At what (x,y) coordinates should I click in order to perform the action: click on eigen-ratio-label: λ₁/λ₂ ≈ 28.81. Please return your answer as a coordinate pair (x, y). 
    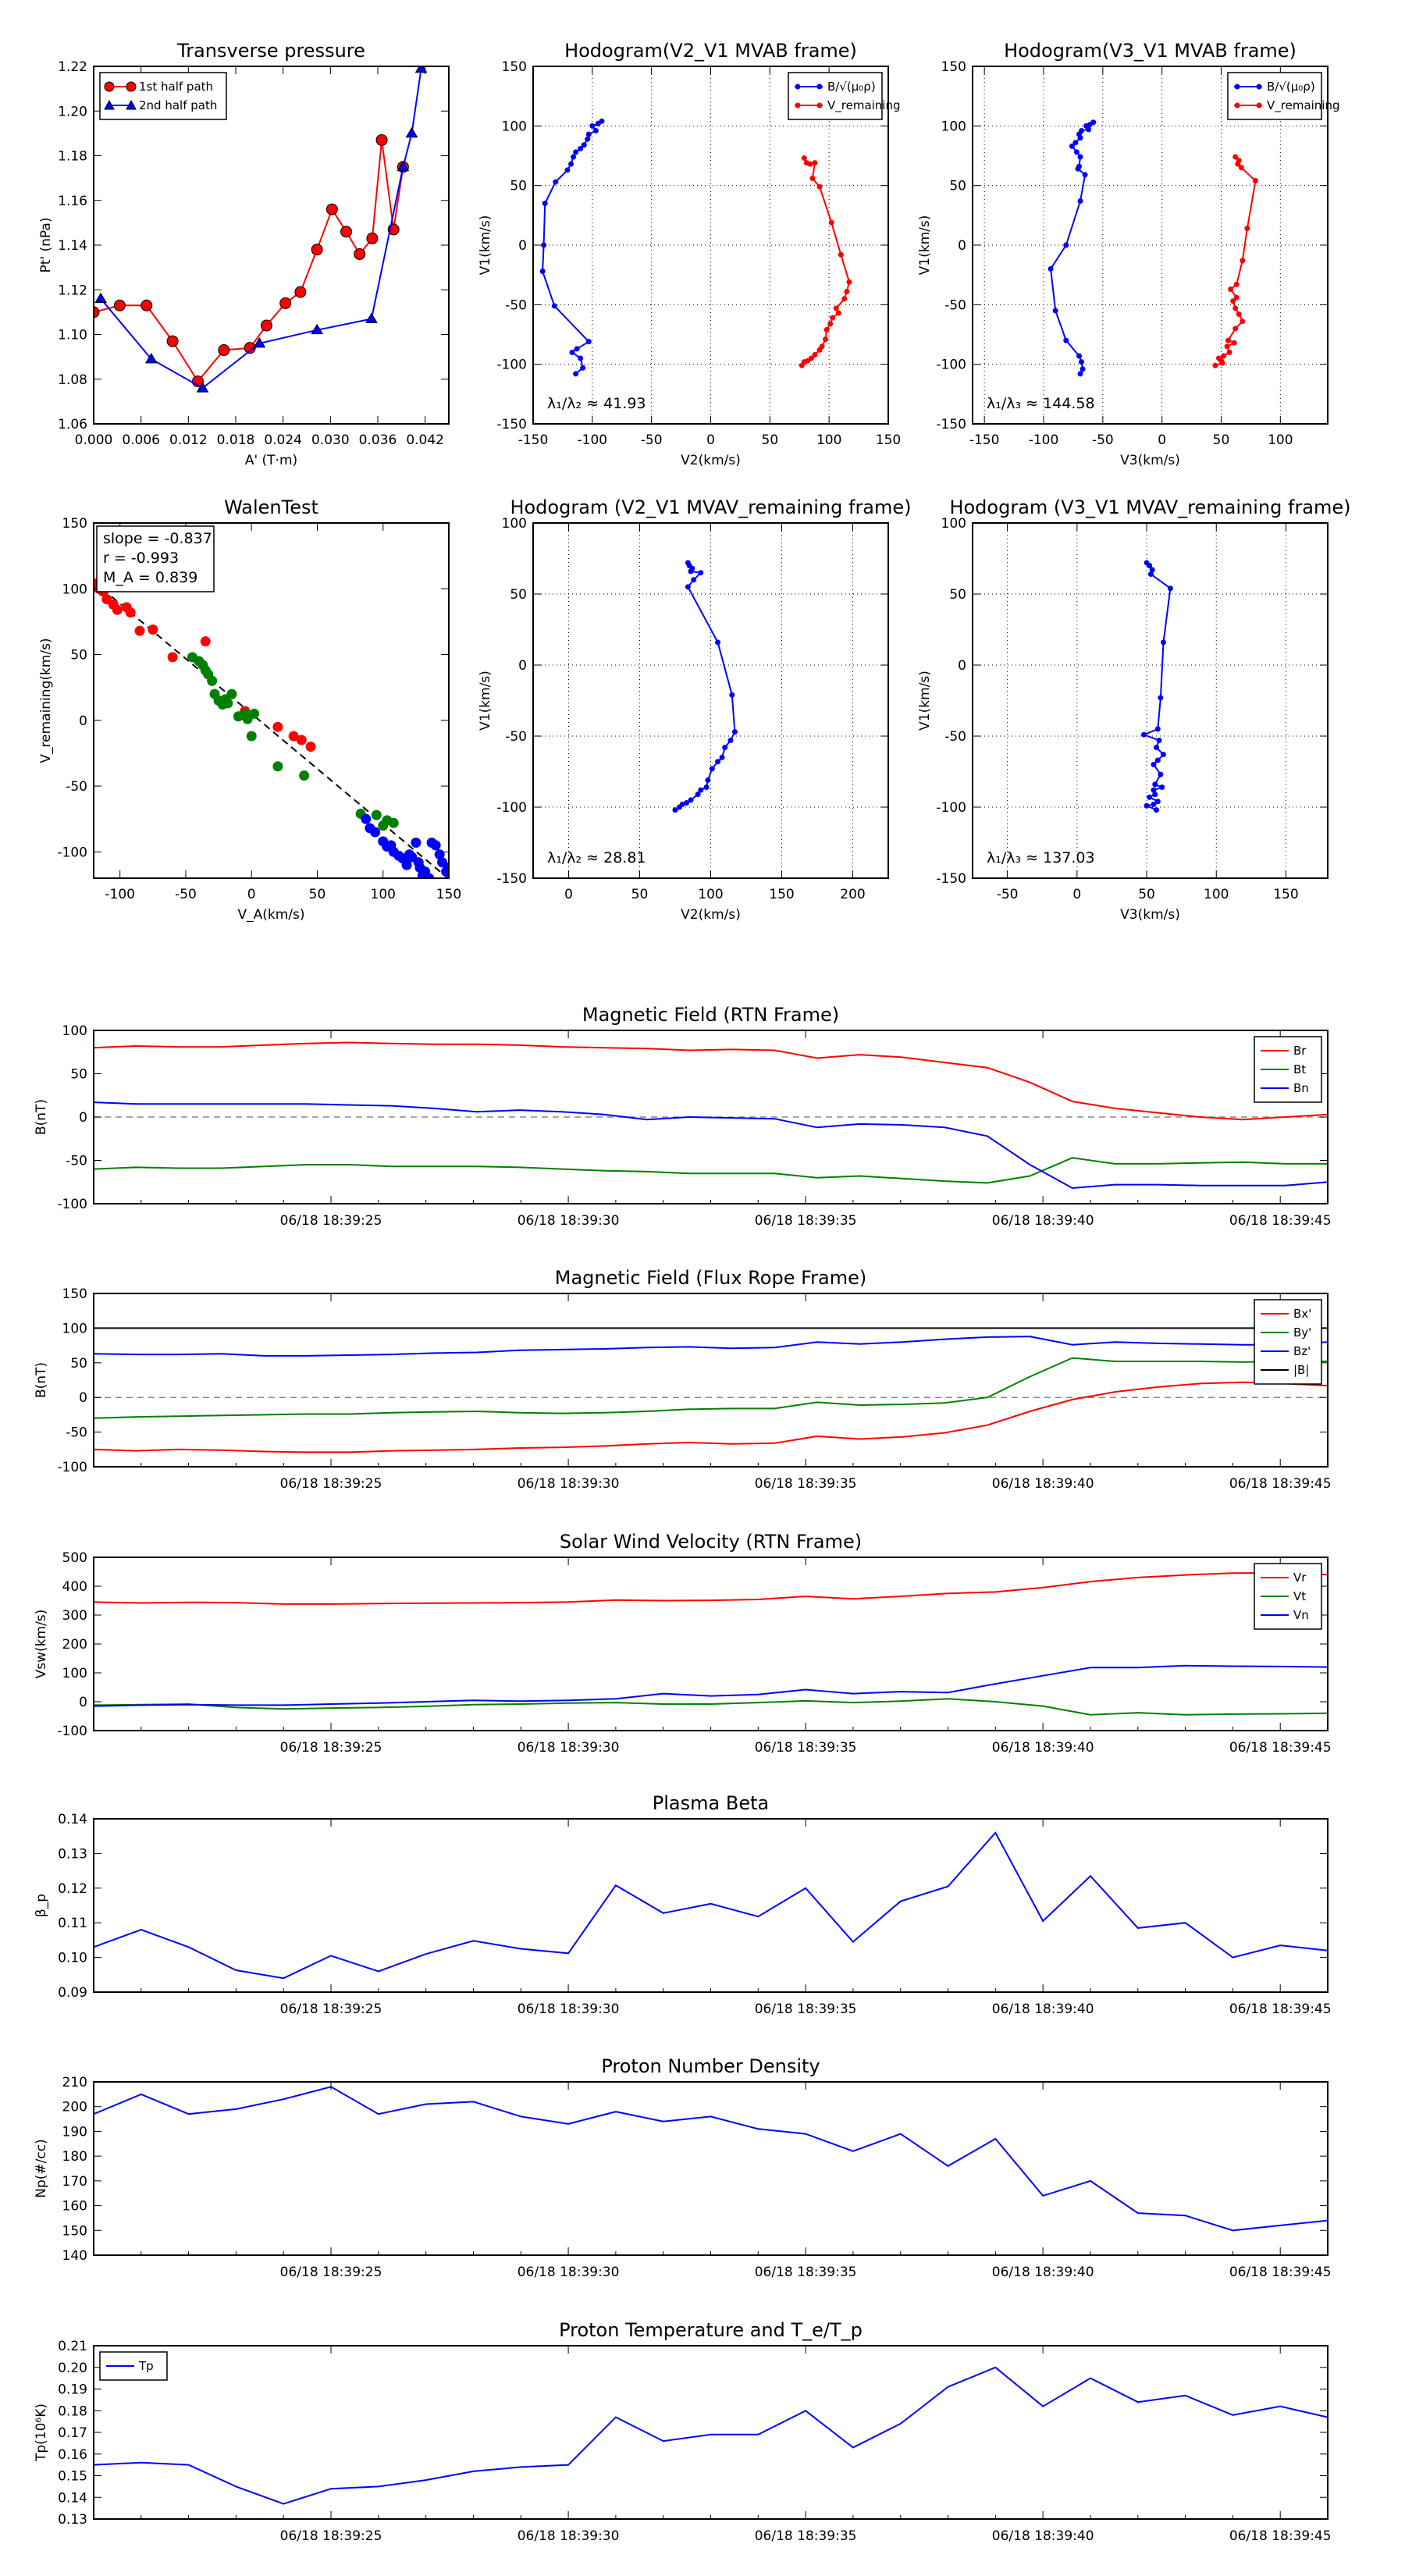
    Looking at the image, I should click on (596, 858).